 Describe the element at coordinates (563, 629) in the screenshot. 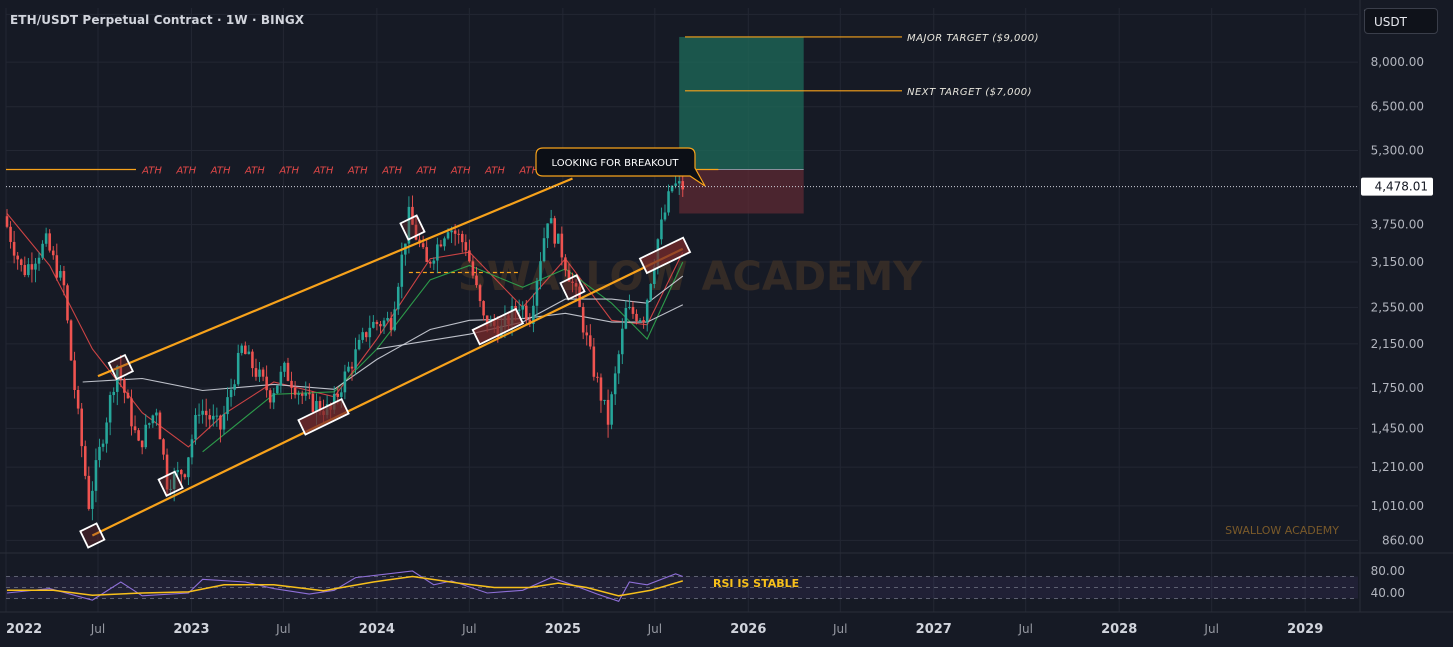

I see `time-tick-label: 2025` at that location.